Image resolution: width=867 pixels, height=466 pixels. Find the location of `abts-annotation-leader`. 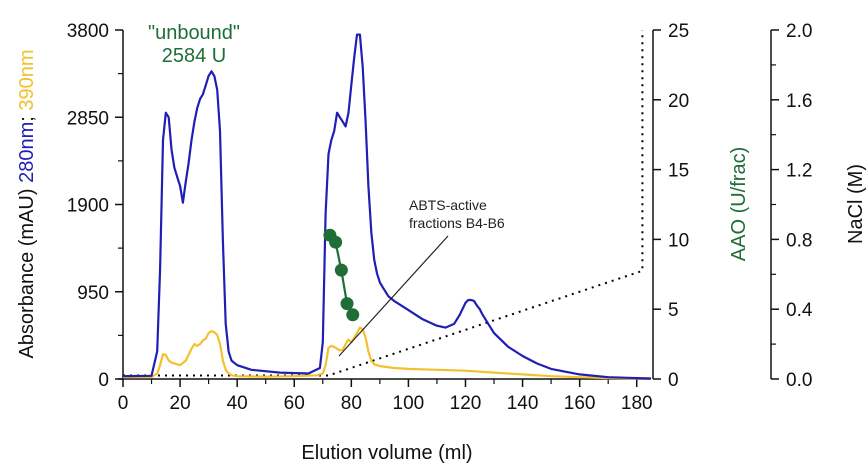

abts-annotation-leader is located at coordinates (393, 296).